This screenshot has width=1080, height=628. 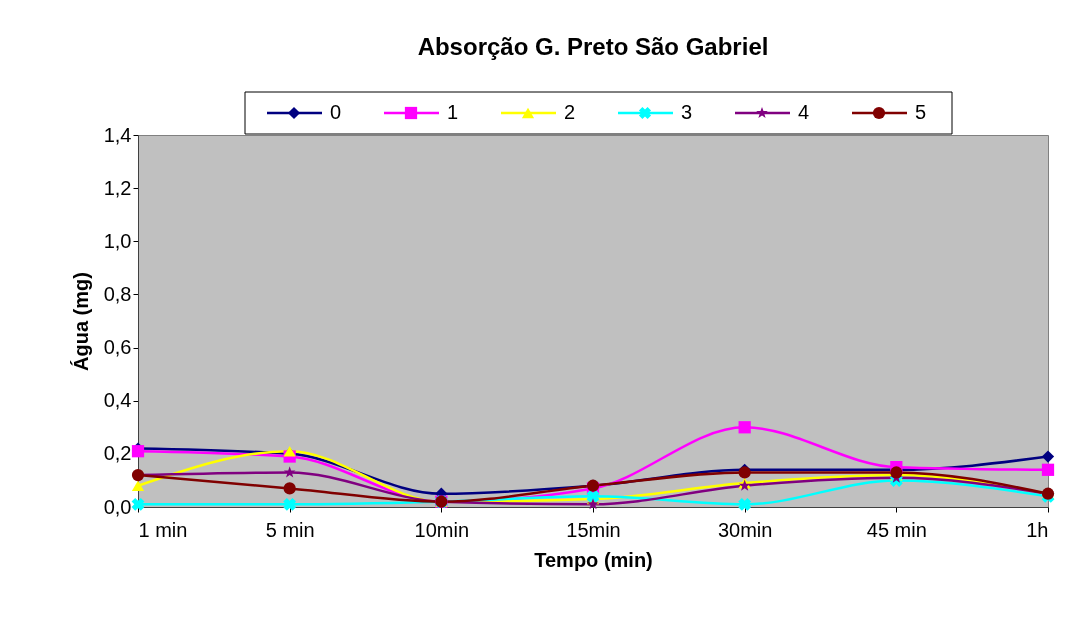 I want to click on y-tick-label: 0,0, so click(x=117, y=506).